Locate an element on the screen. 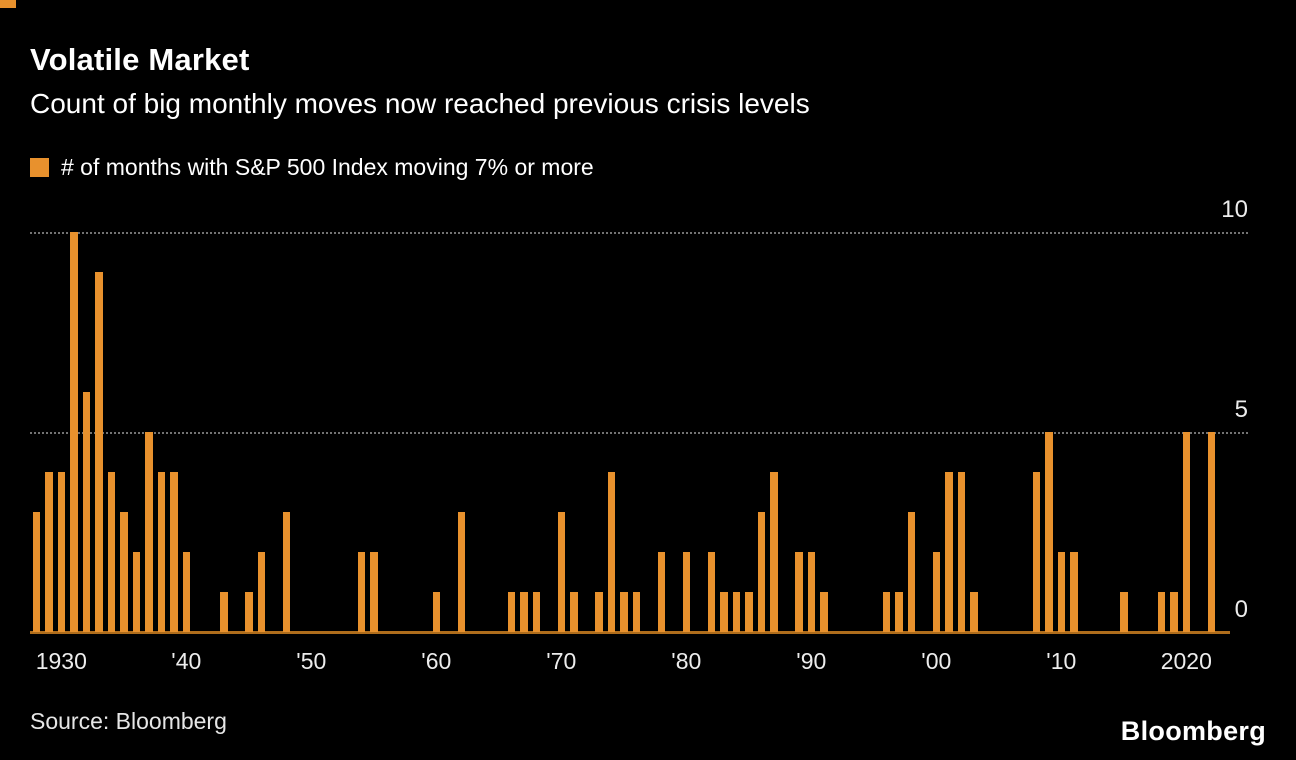 The image size is (1296, 760). bar-1967 is located at coordinates (524, 612).